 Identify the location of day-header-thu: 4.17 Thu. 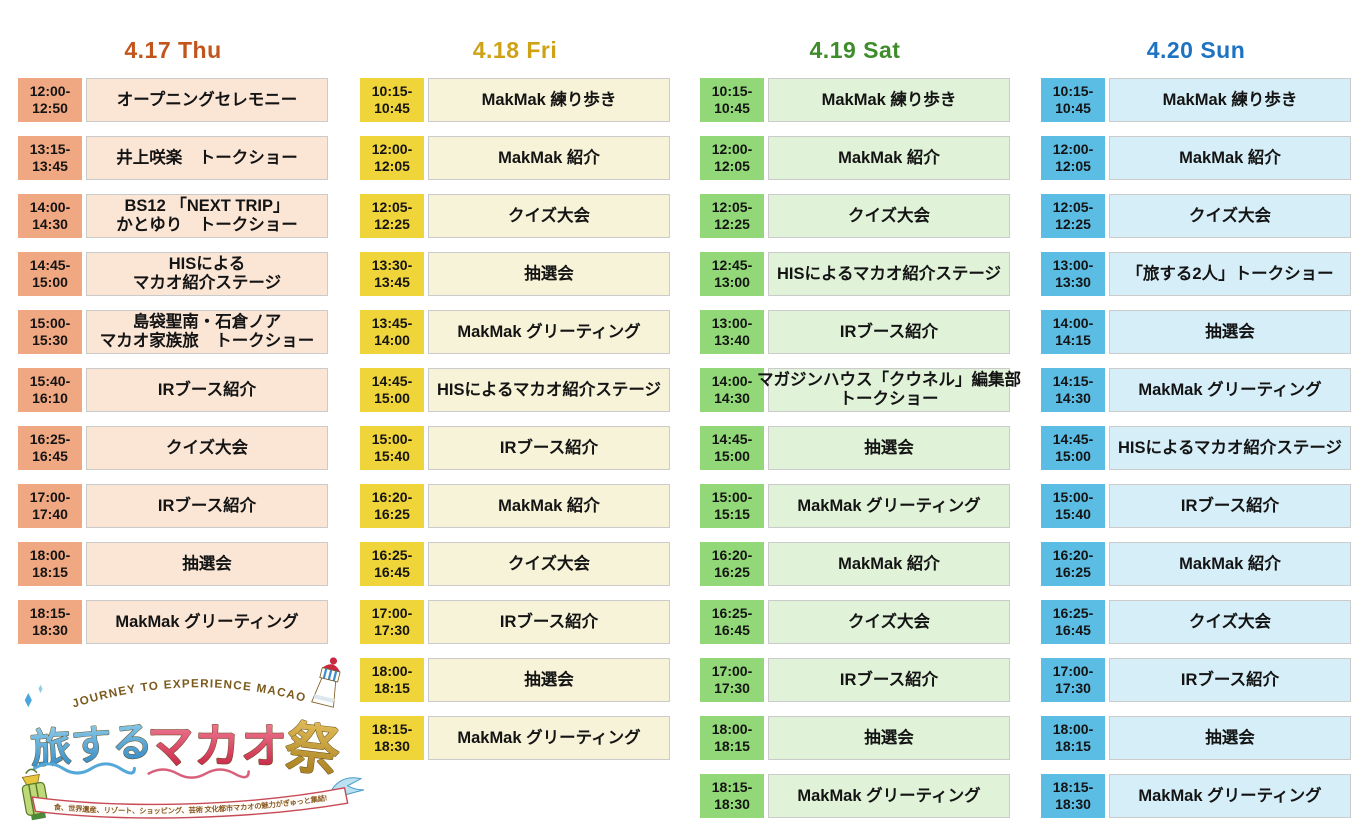
(173, 49).